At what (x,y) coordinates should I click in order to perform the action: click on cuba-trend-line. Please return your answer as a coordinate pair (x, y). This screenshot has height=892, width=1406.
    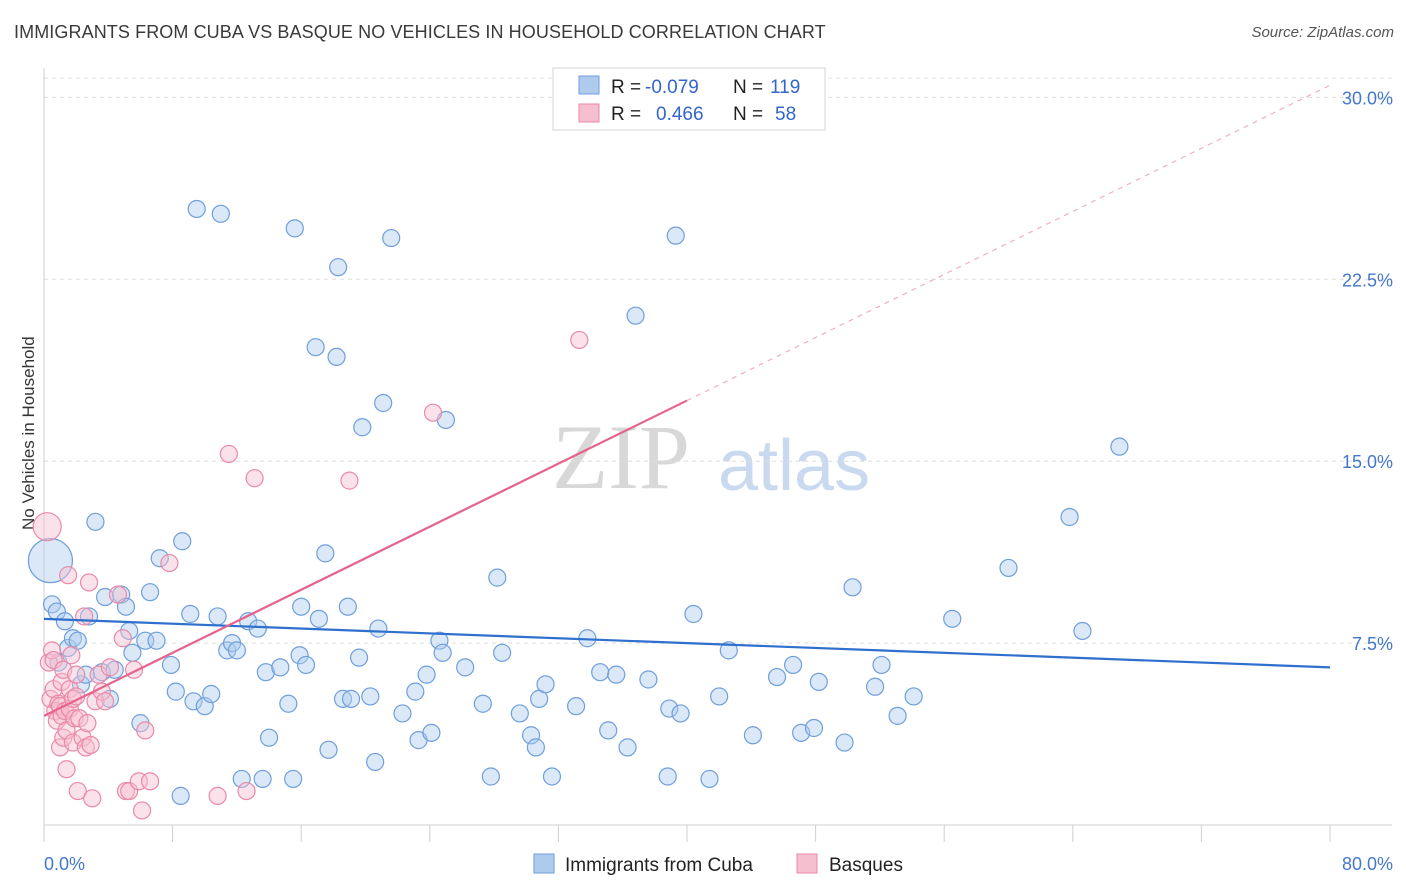
    Looking at the image, I should click on (687, 643).